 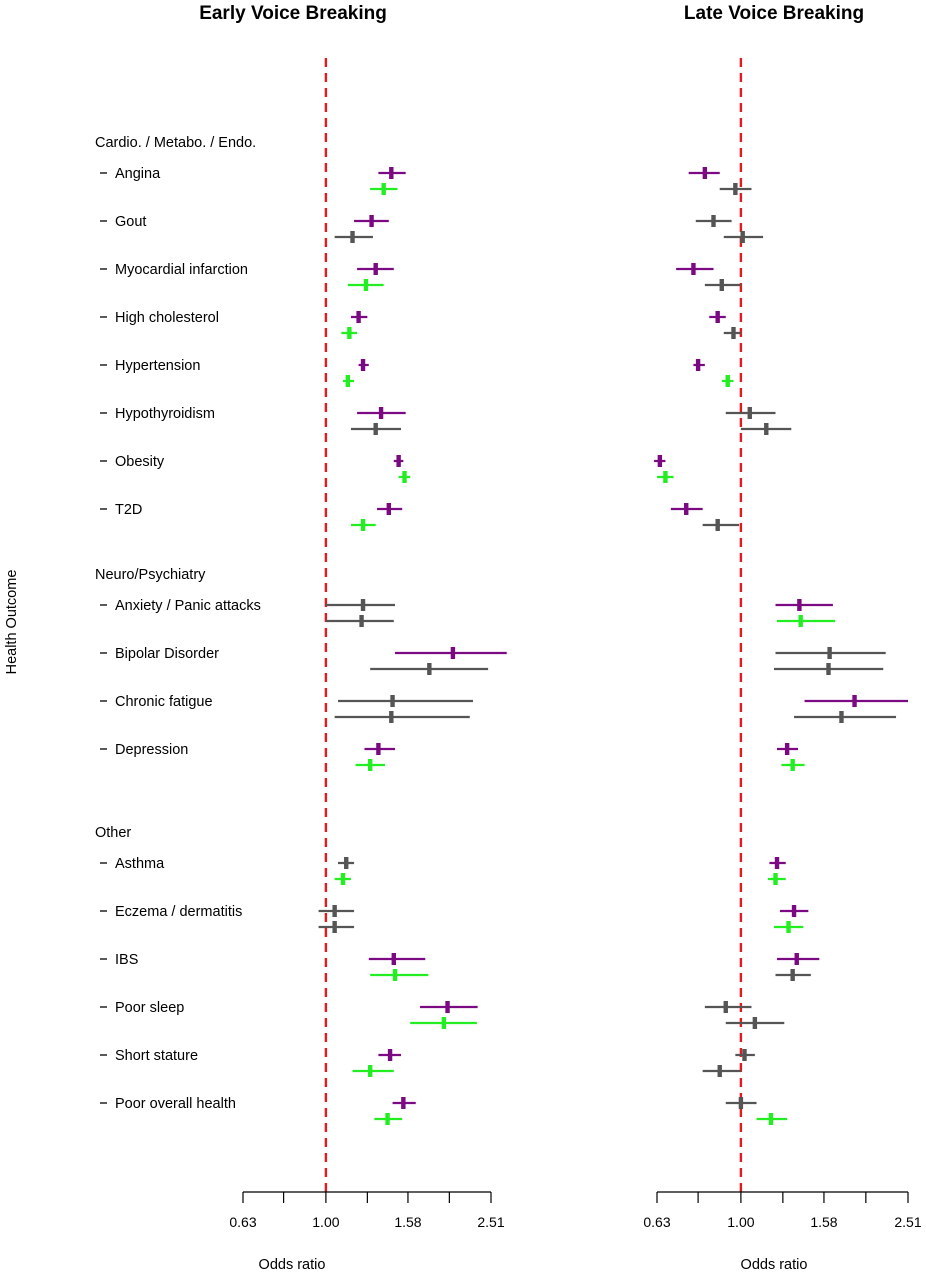 I want to click on x-axis-title-late: Odds ratio, so click(x=774, y=1265).